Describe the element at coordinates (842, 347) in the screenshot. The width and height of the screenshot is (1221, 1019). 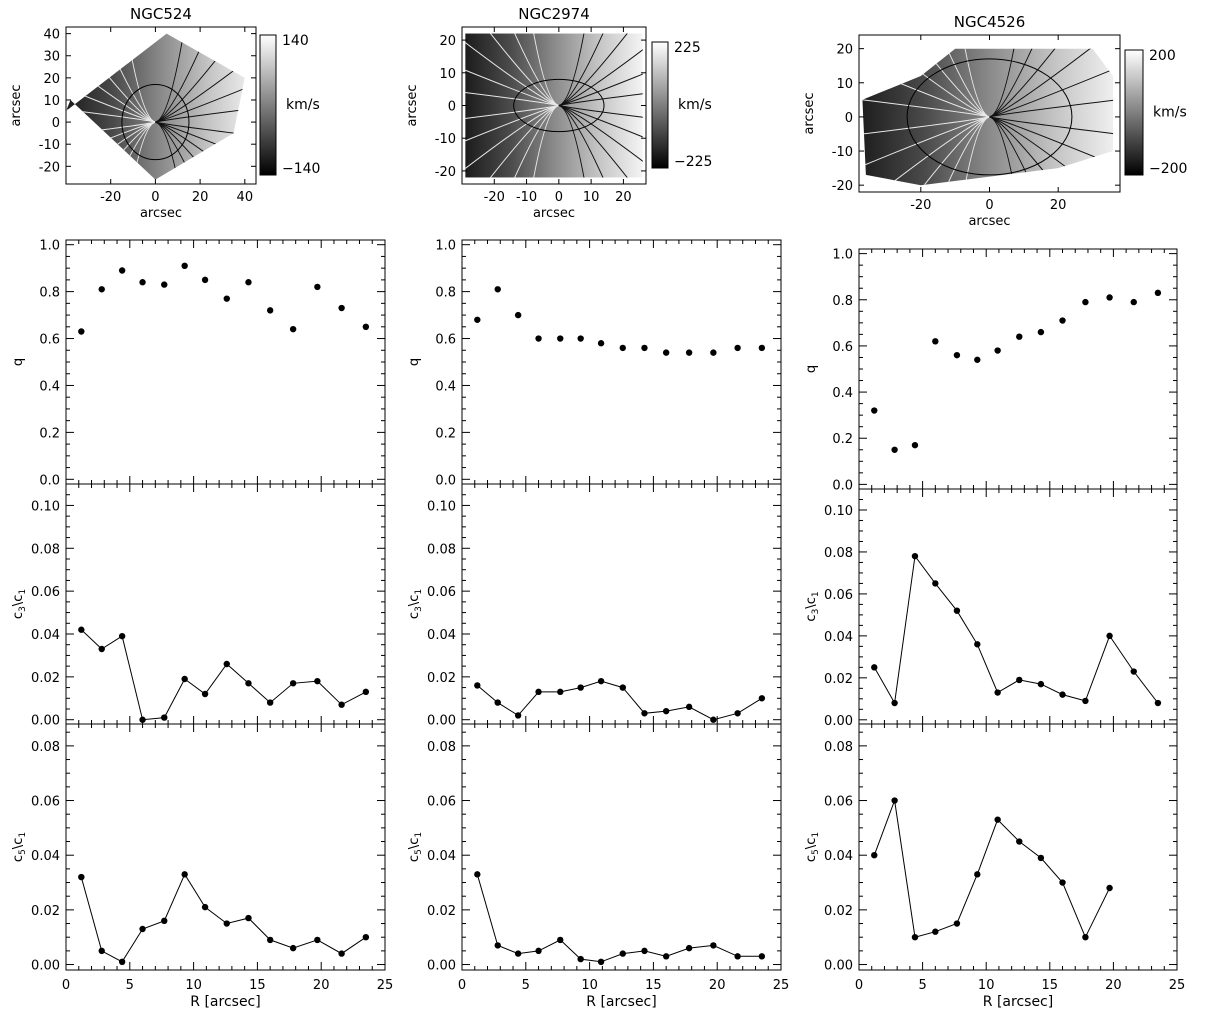
I see `y-tick-label: 0.6` at that location.